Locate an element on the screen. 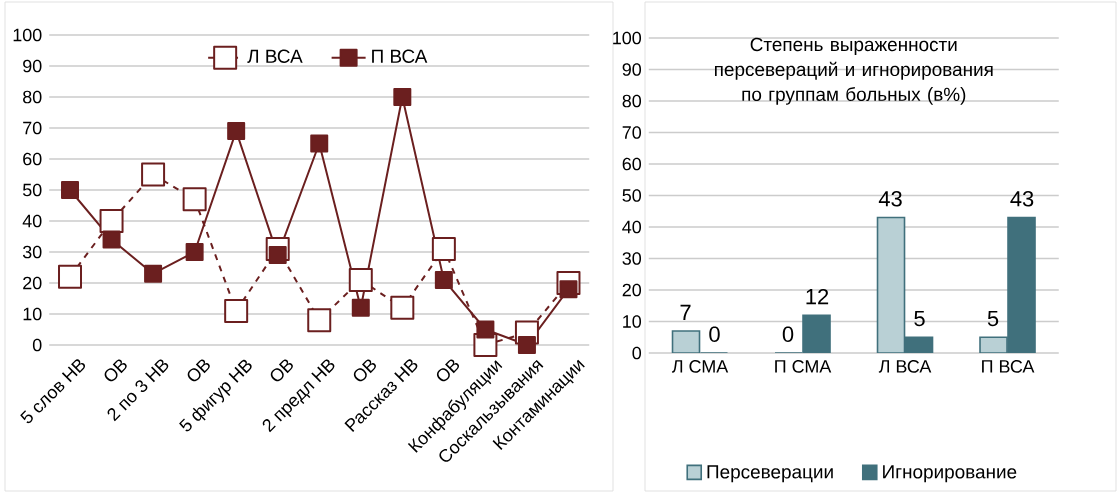  text: Степень выраженности персевераций и игнорирования по группам больных (в%) is located at coordinates (854, 71).